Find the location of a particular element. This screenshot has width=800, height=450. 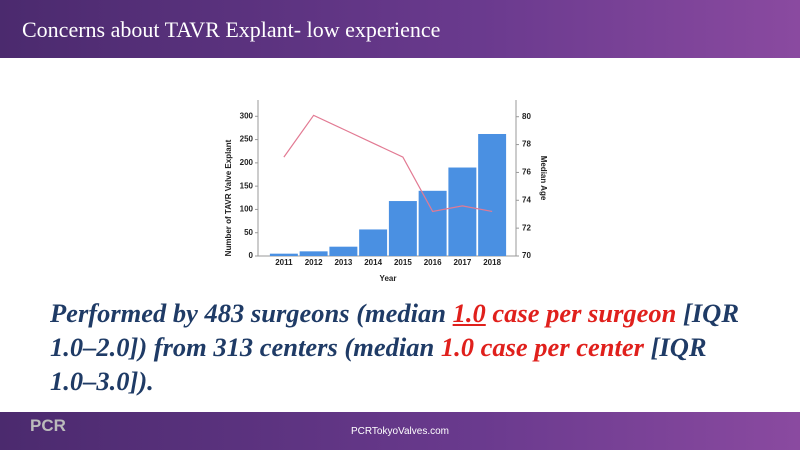

footer-site: PCRTokyoValves.com is located at coordinates (400, 431).